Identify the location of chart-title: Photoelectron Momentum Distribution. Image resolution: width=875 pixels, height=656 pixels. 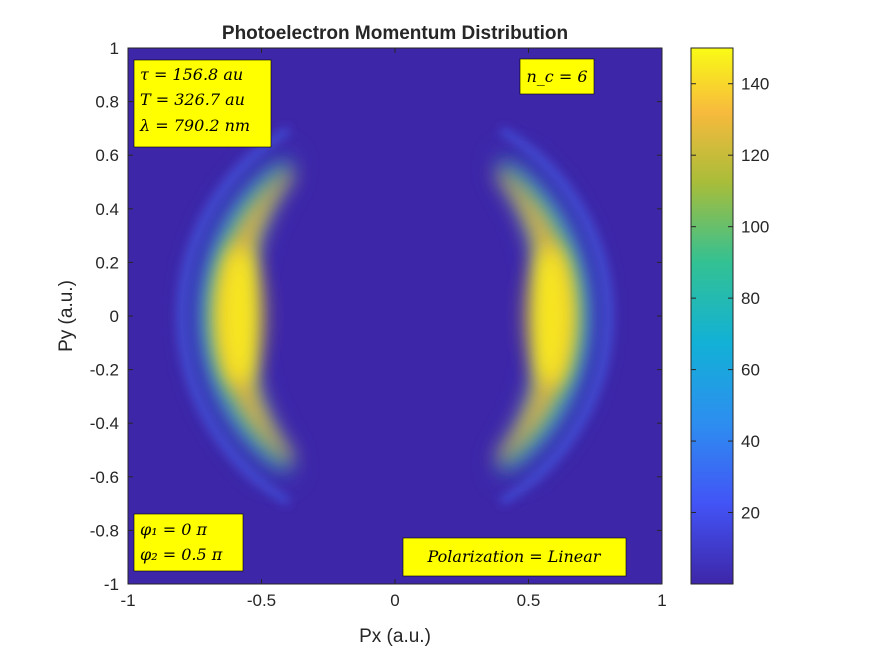
(395, 33).